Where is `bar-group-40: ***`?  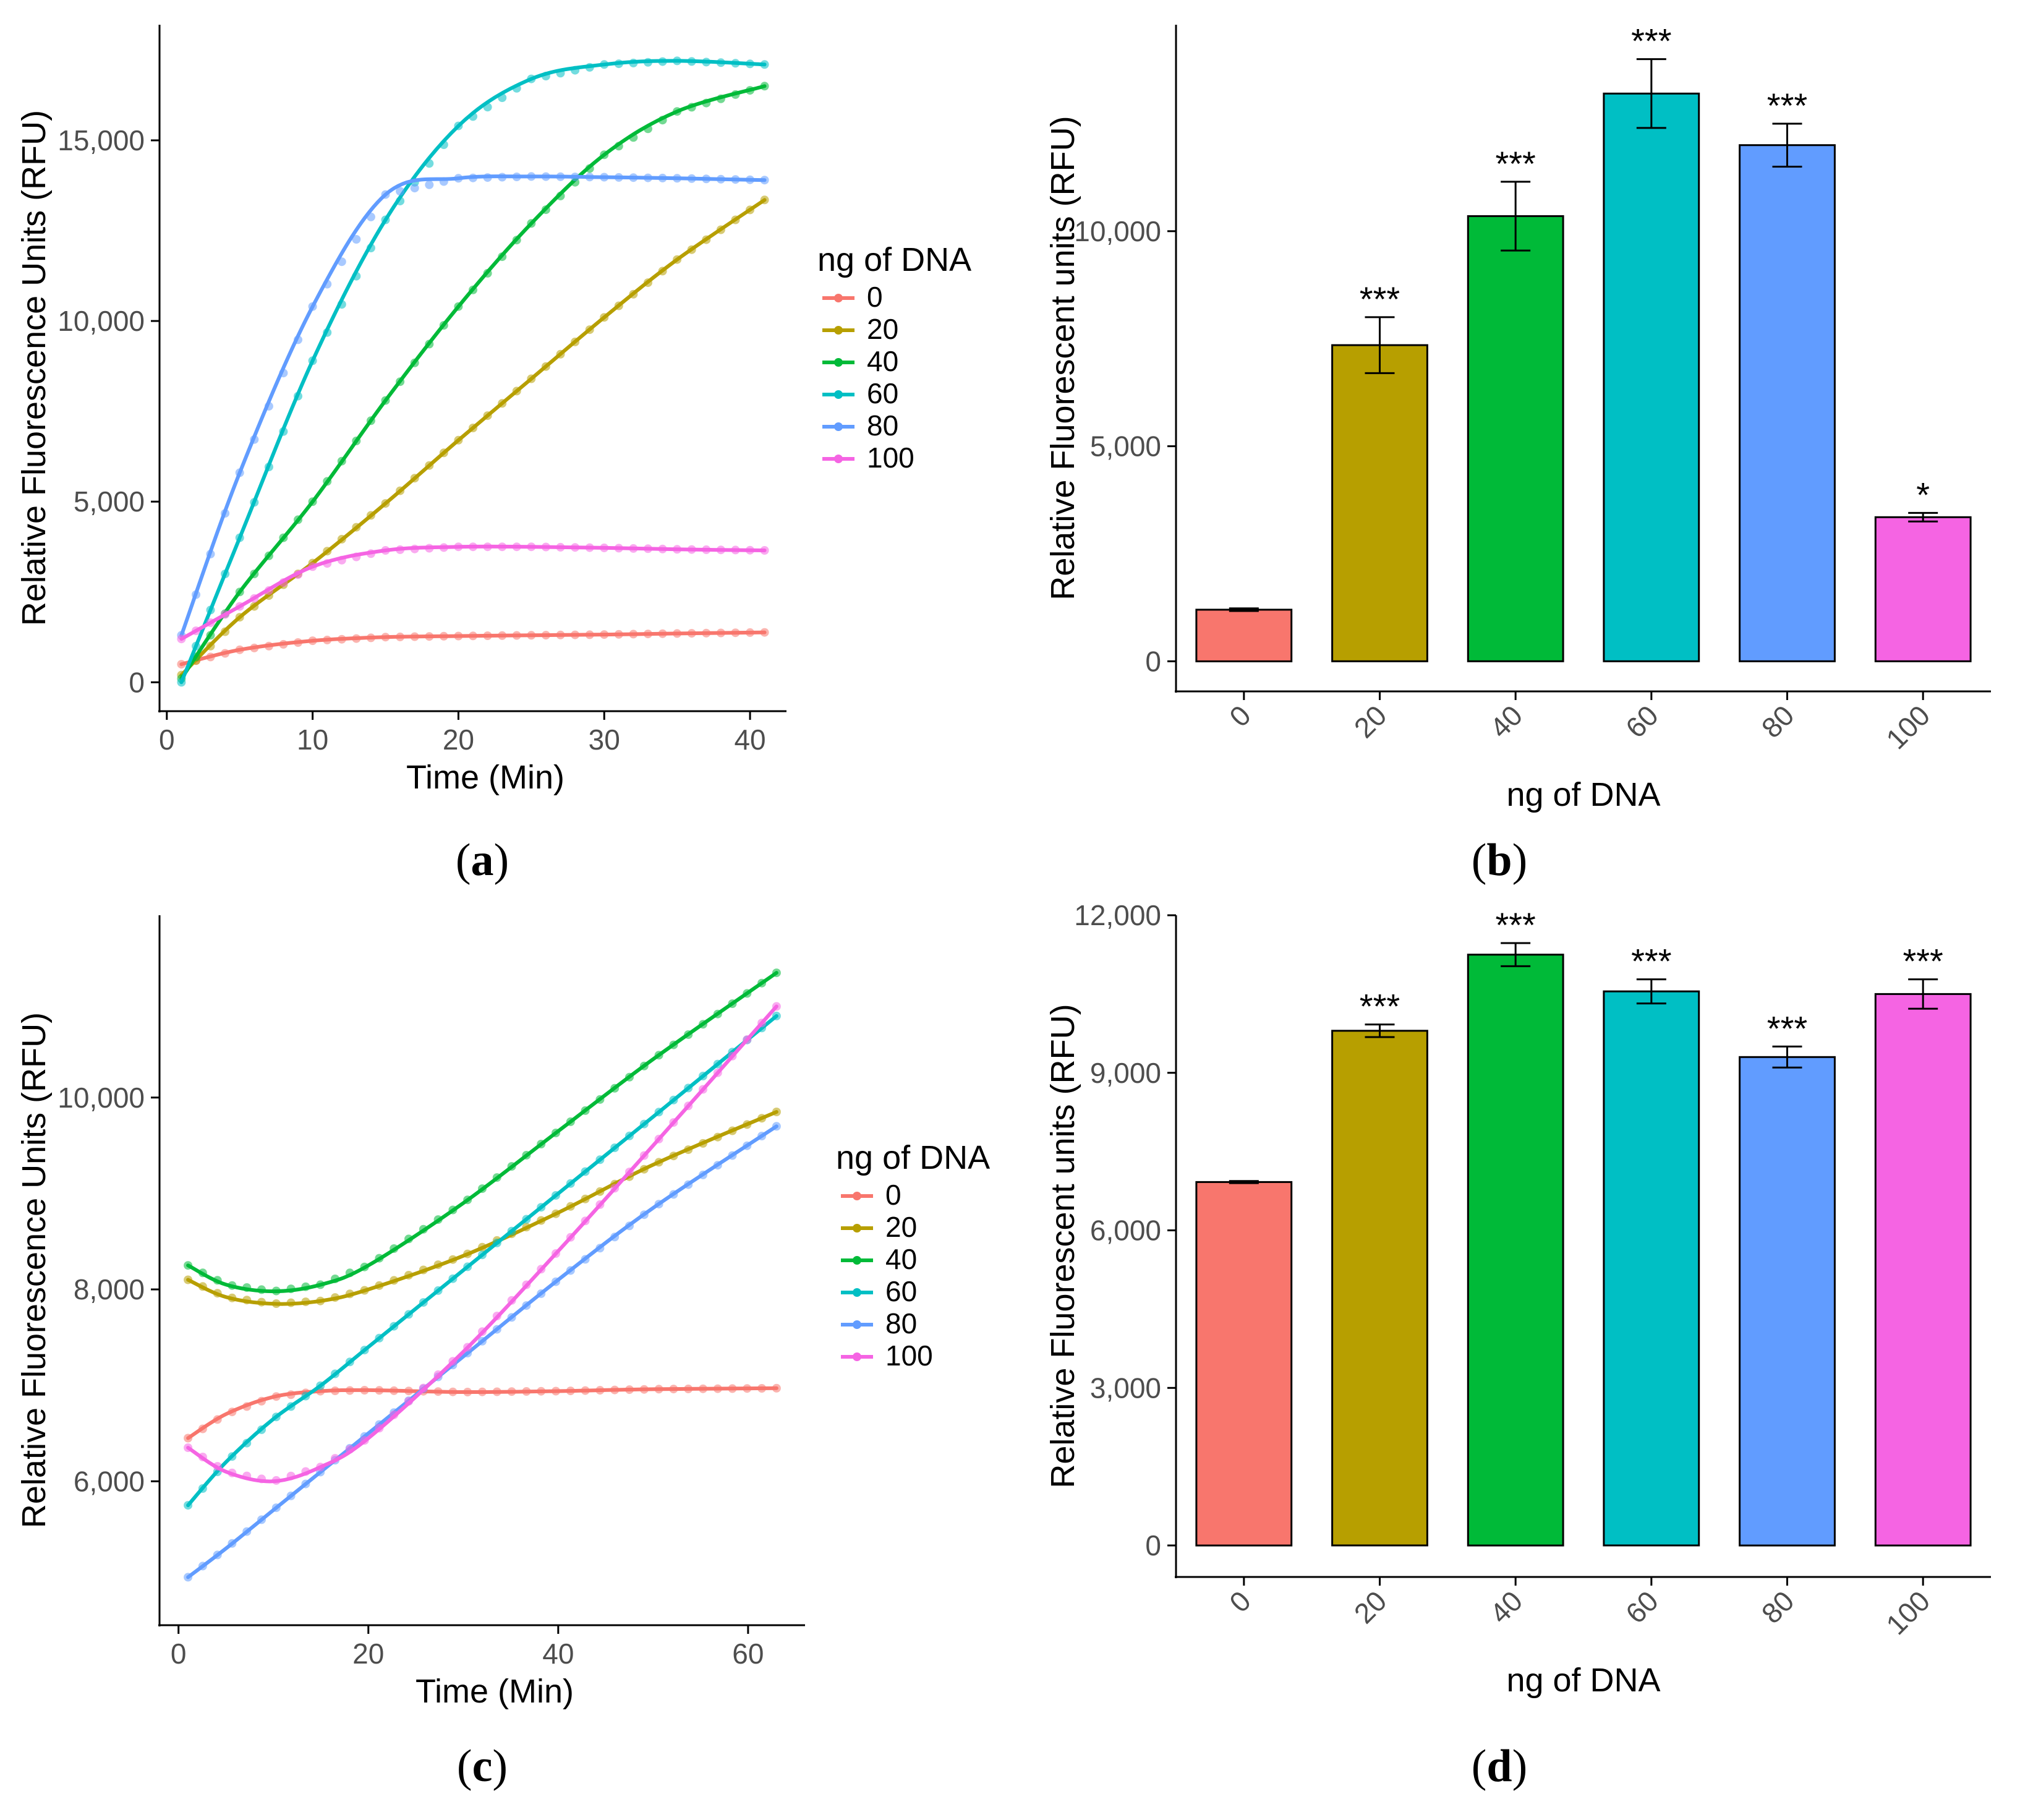 bar-group-40: *** is located at coordinates (1516, 1226).